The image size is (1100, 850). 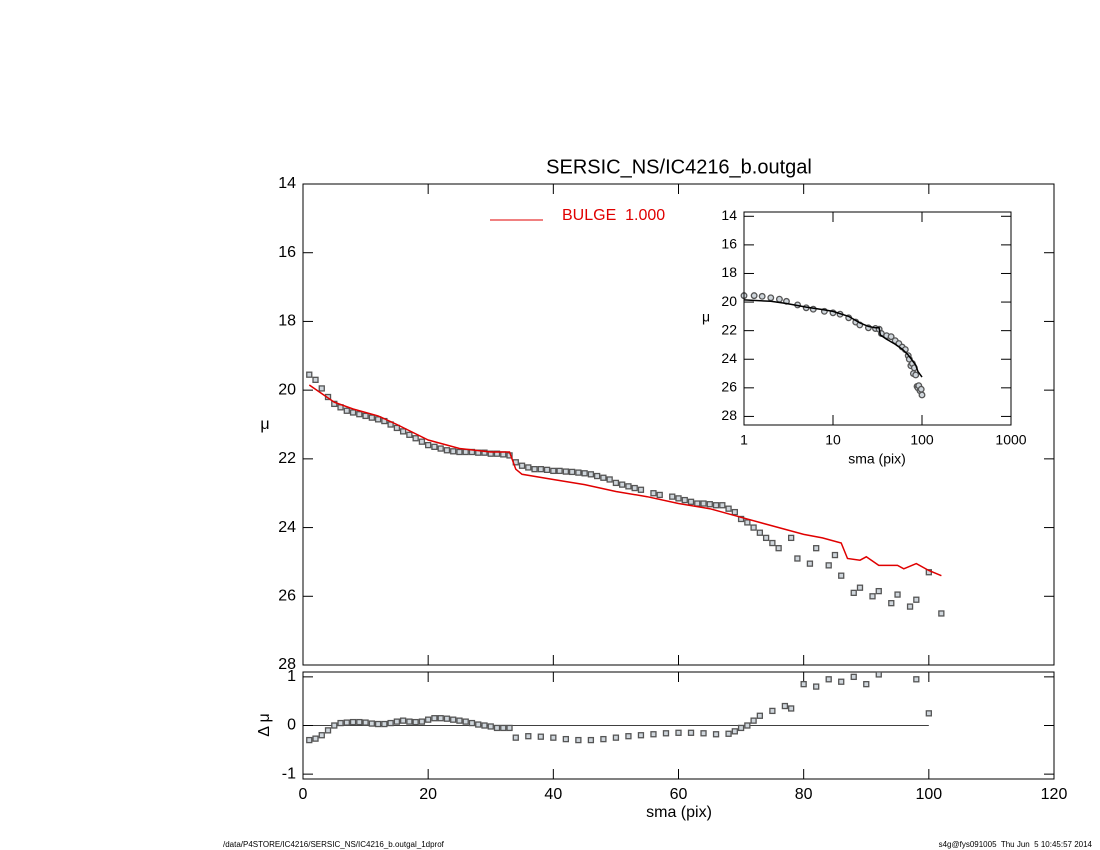 What do you see at coordinates (291, 676) in the screenshot?
I see `y-tick-label: 1` at bounding box center [291, 676].